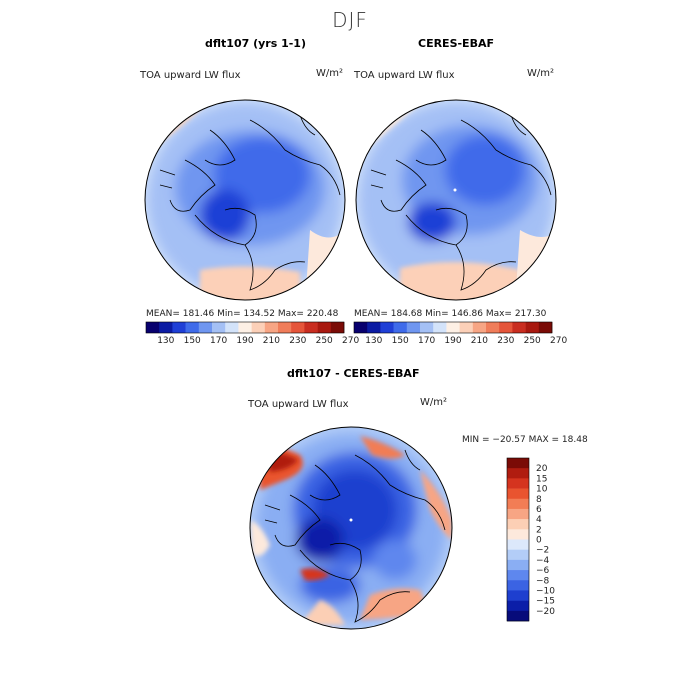 The height and width of the screenshot is (700, 700). I want to click on panel-3-title: dflt107 - CERES-EBAF, so click(353, 373).